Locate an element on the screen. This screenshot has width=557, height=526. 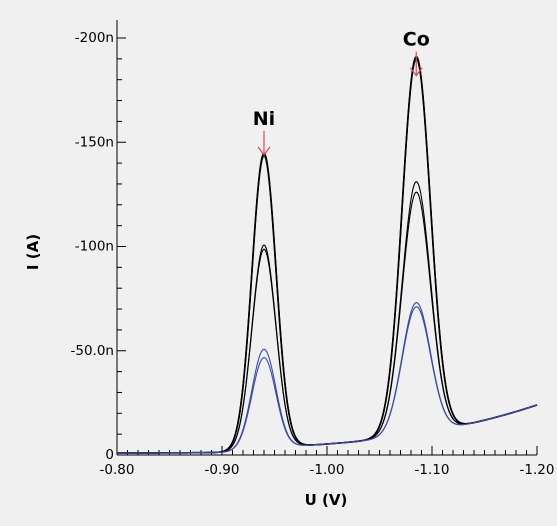
x-tick-label: -0.90 is located at coordinates (222, 470).